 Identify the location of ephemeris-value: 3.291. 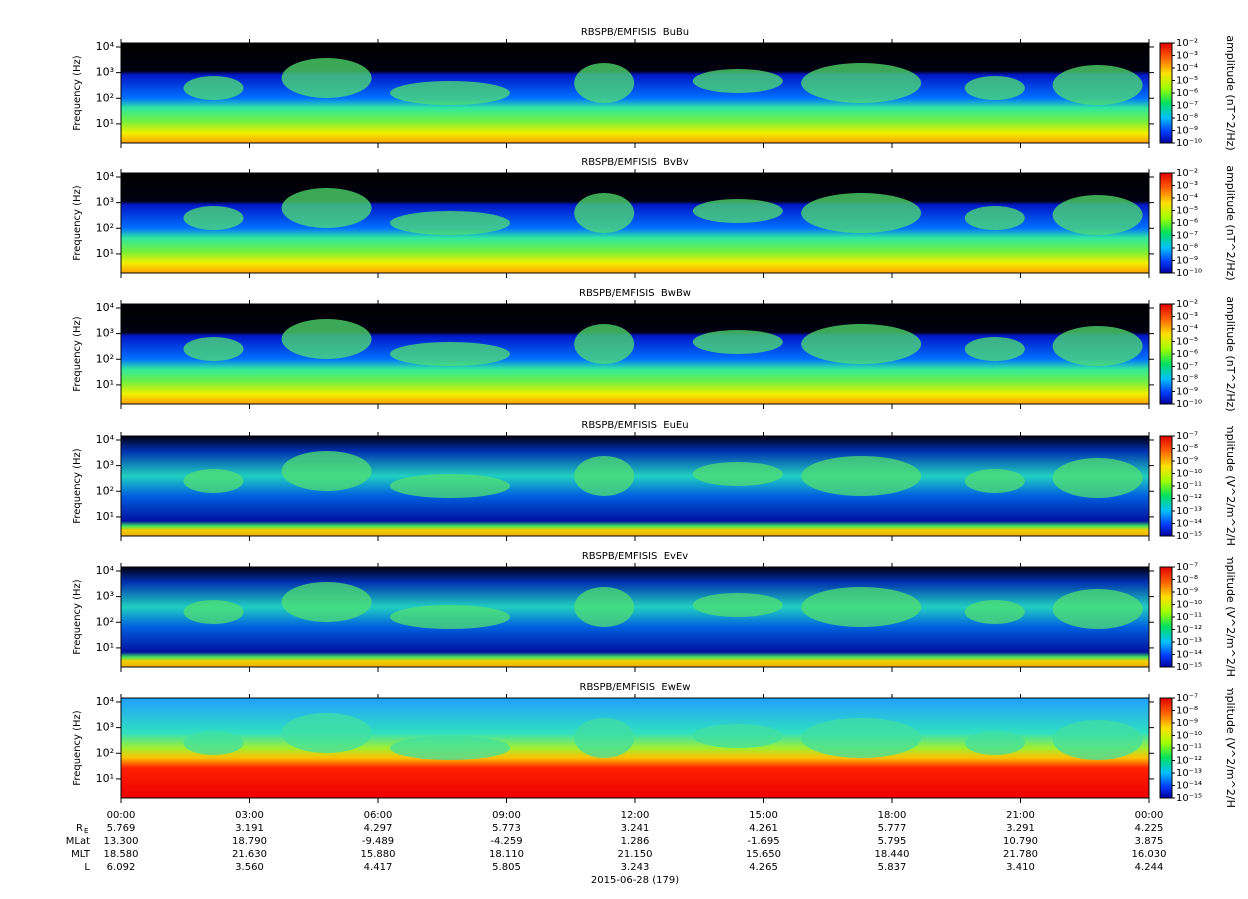
(1020, 828).